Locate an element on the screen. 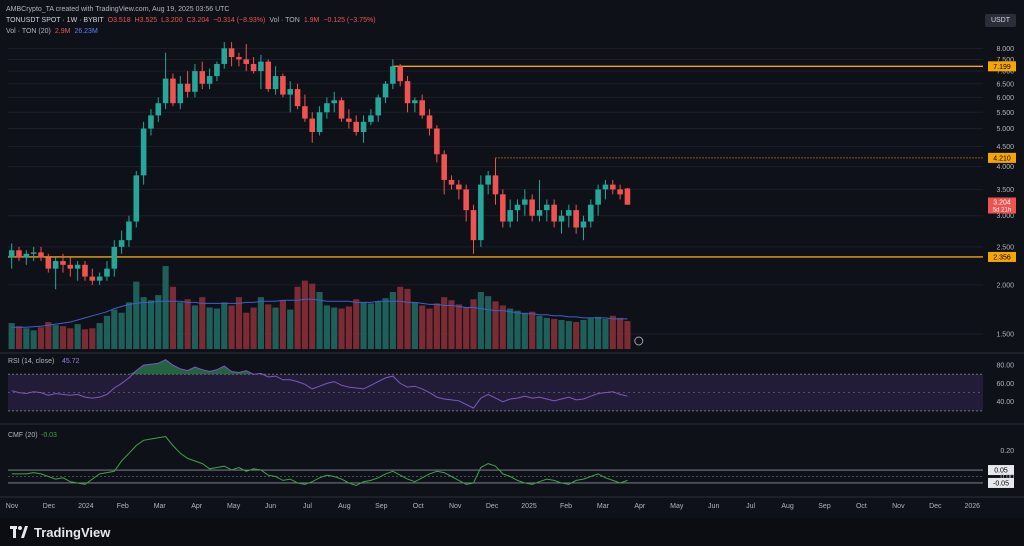  level-label: 2.356 is located at coordinates (1002, 257).